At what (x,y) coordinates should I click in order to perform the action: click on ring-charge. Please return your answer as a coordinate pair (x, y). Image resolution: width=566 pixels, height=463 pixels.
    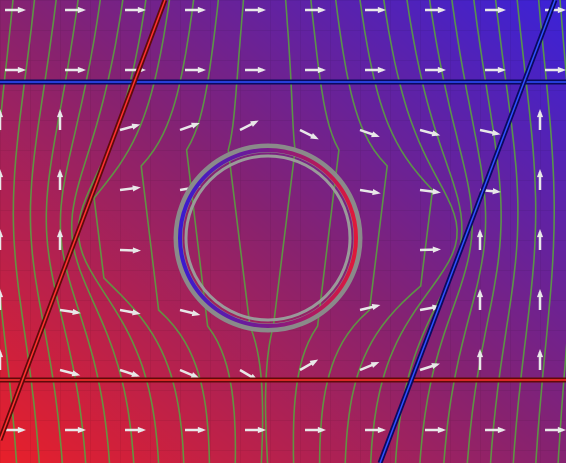
    Looking at the image, I should click on (268, 238).